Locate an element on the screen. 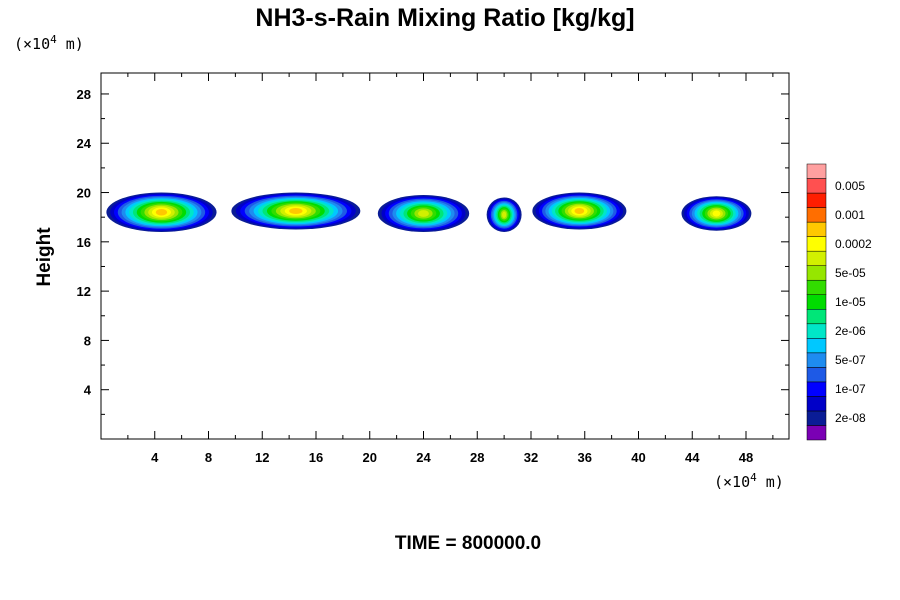 The image size is (900, 600). colorbar-label: 1e-07 is located at coordinates (850, 389).